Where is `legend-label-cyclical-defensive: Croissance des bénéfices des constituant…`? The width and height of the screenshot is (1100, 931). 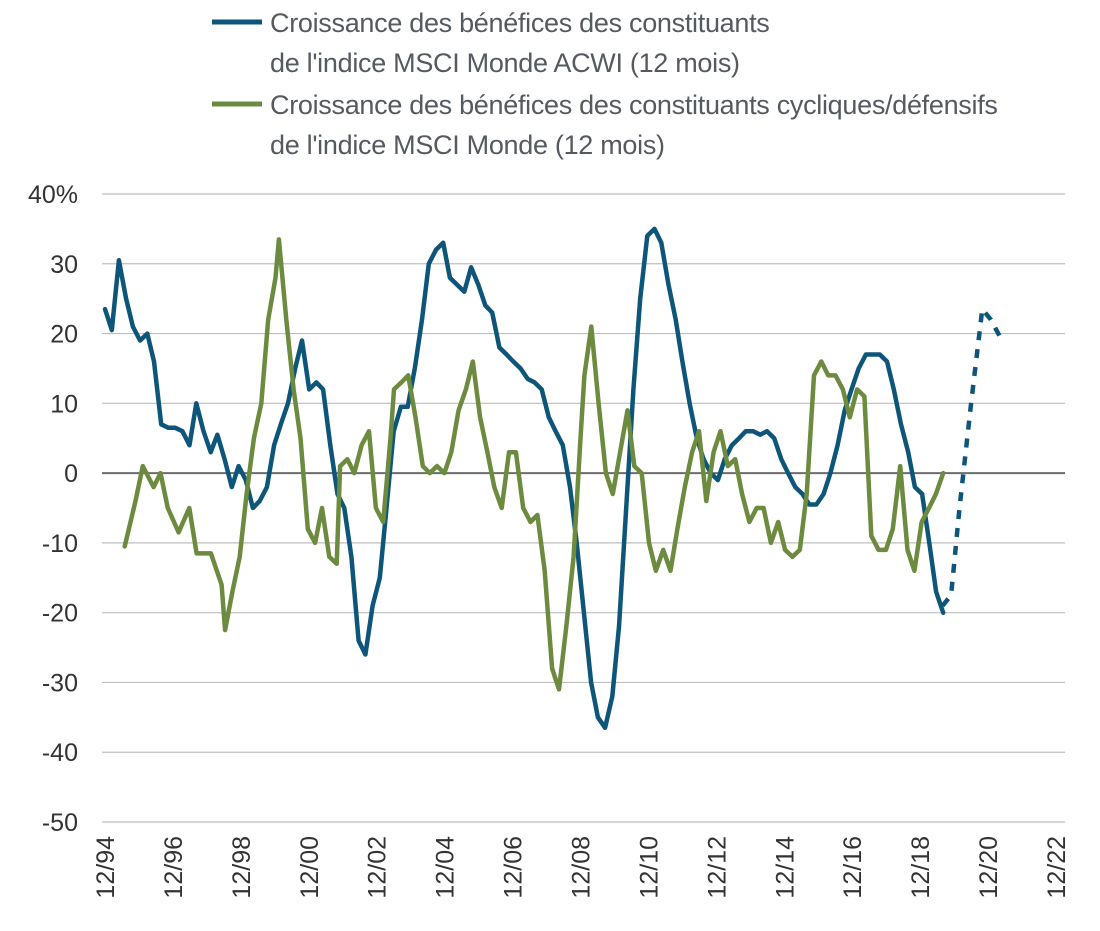 legend-label-cyclical-defensive: Croissance des bénéfices des constituant… is located at coordinates (634, 105).